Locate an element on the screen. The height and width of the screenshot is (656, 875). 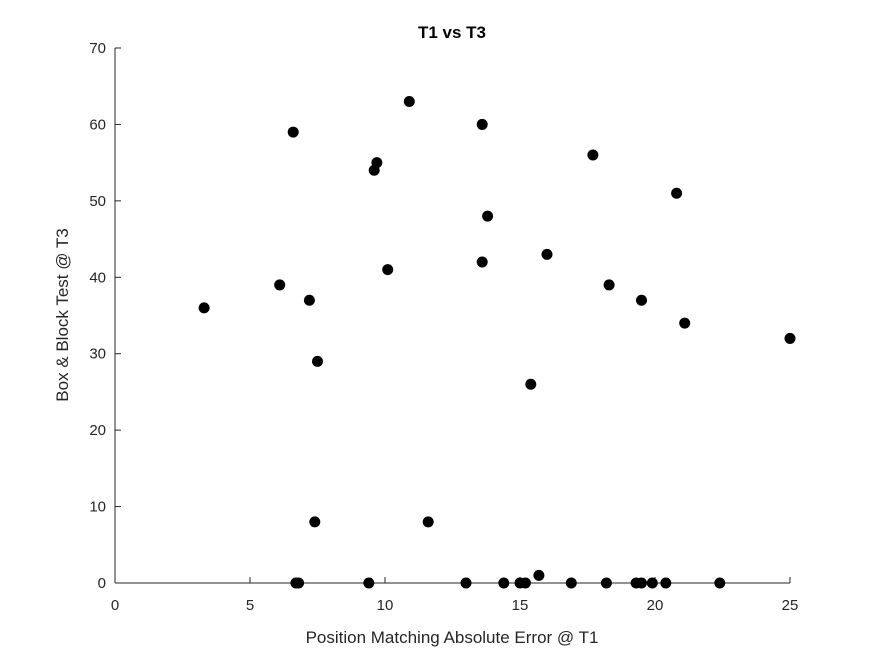
x-tick-label: 5 is located at coordinates (250, 605).